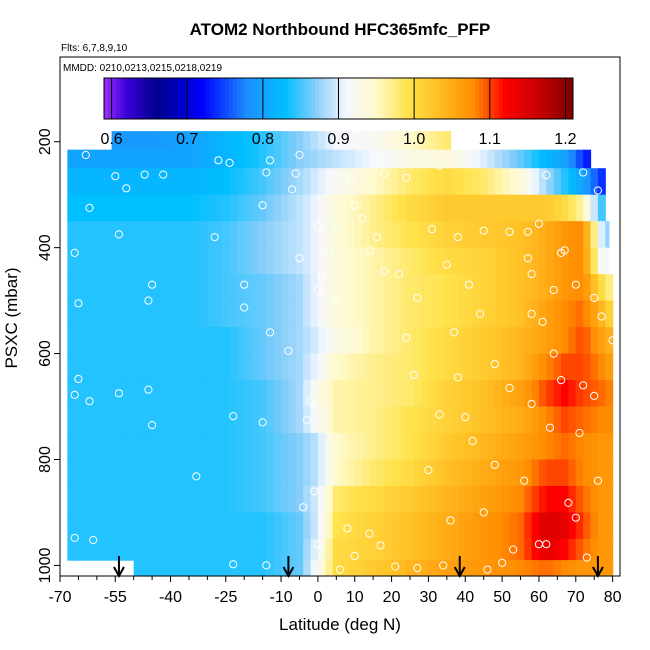  Describe the element at coordinates (539, 597) in the screenshot. I see `x-tick-label: 60` at that location.